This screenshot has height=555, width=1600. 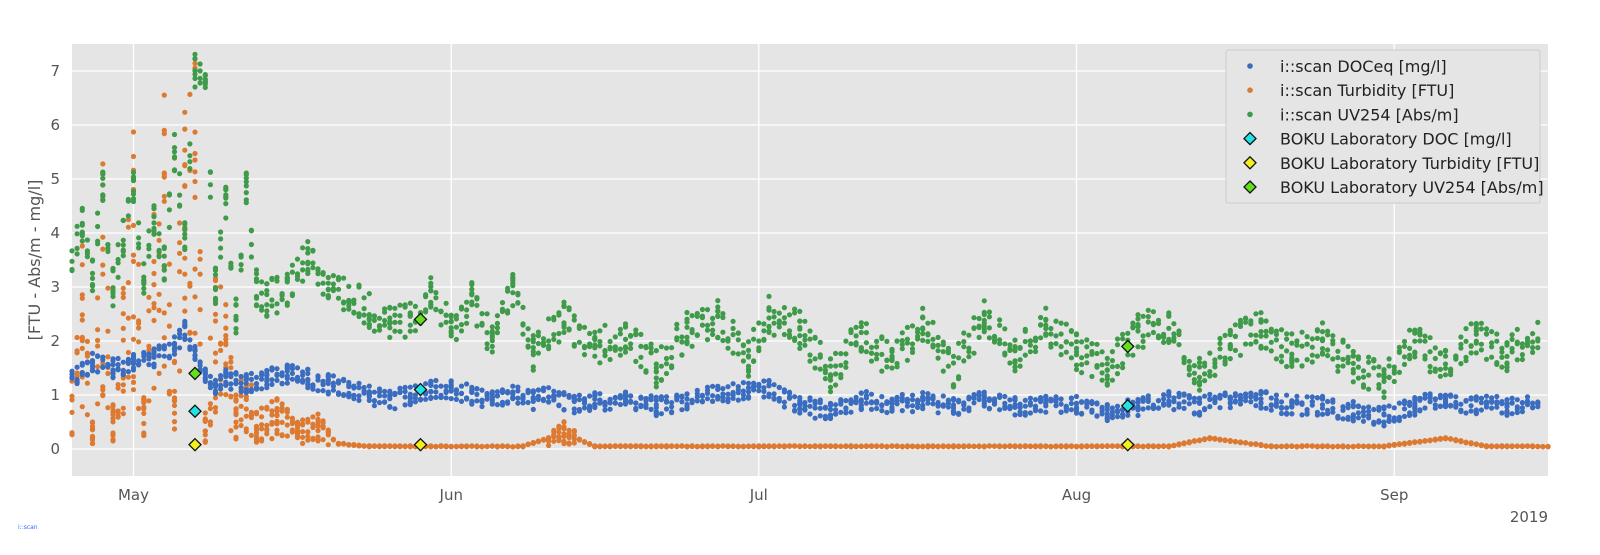 I want to click on legend-box, so click(x=1383, y=126).